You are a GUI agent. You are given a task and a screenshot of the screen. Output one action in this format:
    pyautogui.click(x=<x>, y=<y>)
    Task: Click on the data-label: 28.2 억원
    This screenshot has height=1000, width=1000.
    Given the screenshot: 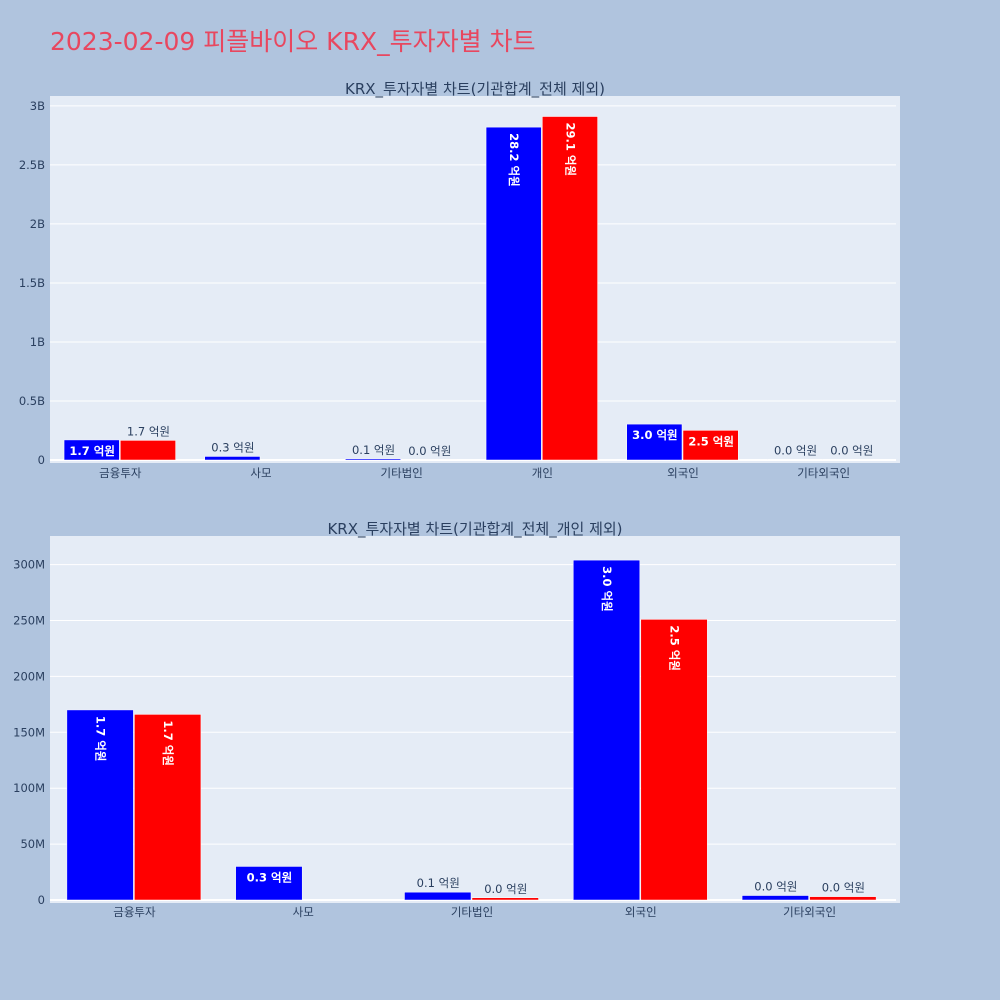 What is the action you would take?
    pyautogui.click(x=514, y=160)
    